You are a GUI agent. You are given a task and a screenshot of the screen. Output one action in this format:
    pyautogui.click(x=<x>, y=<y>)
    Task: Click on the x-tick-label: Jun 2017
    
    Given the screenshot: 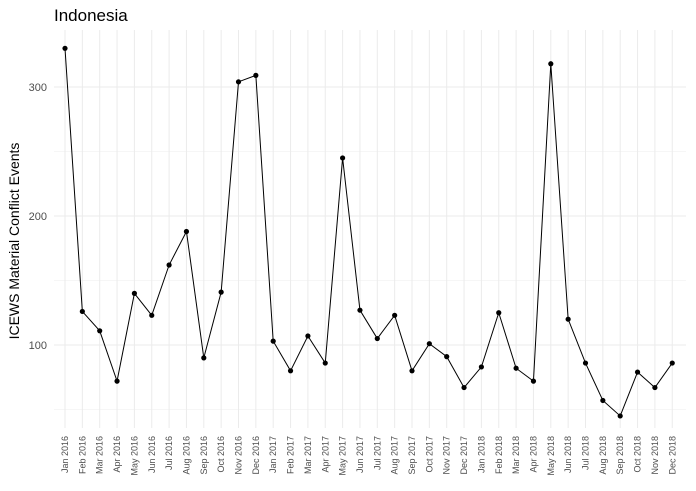 What is the action you would take?
    pyautogui.click(x=360, y=454)
    